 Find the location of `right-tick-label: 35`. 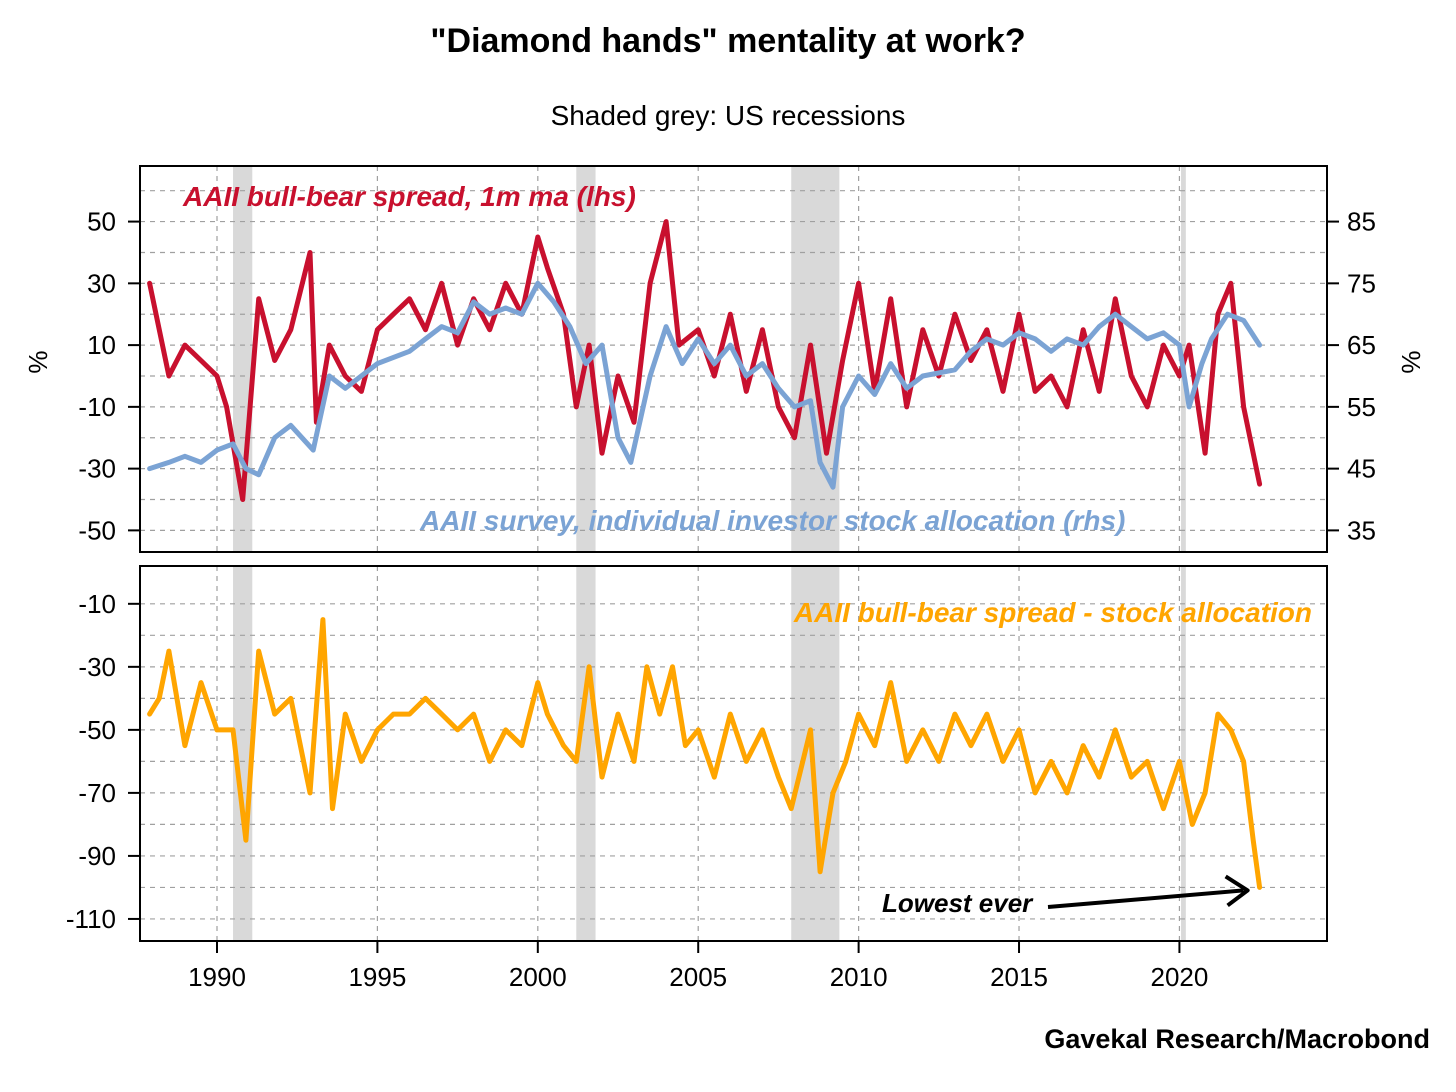

right-tick-label: 35 is located at coordinates (1361, 530).